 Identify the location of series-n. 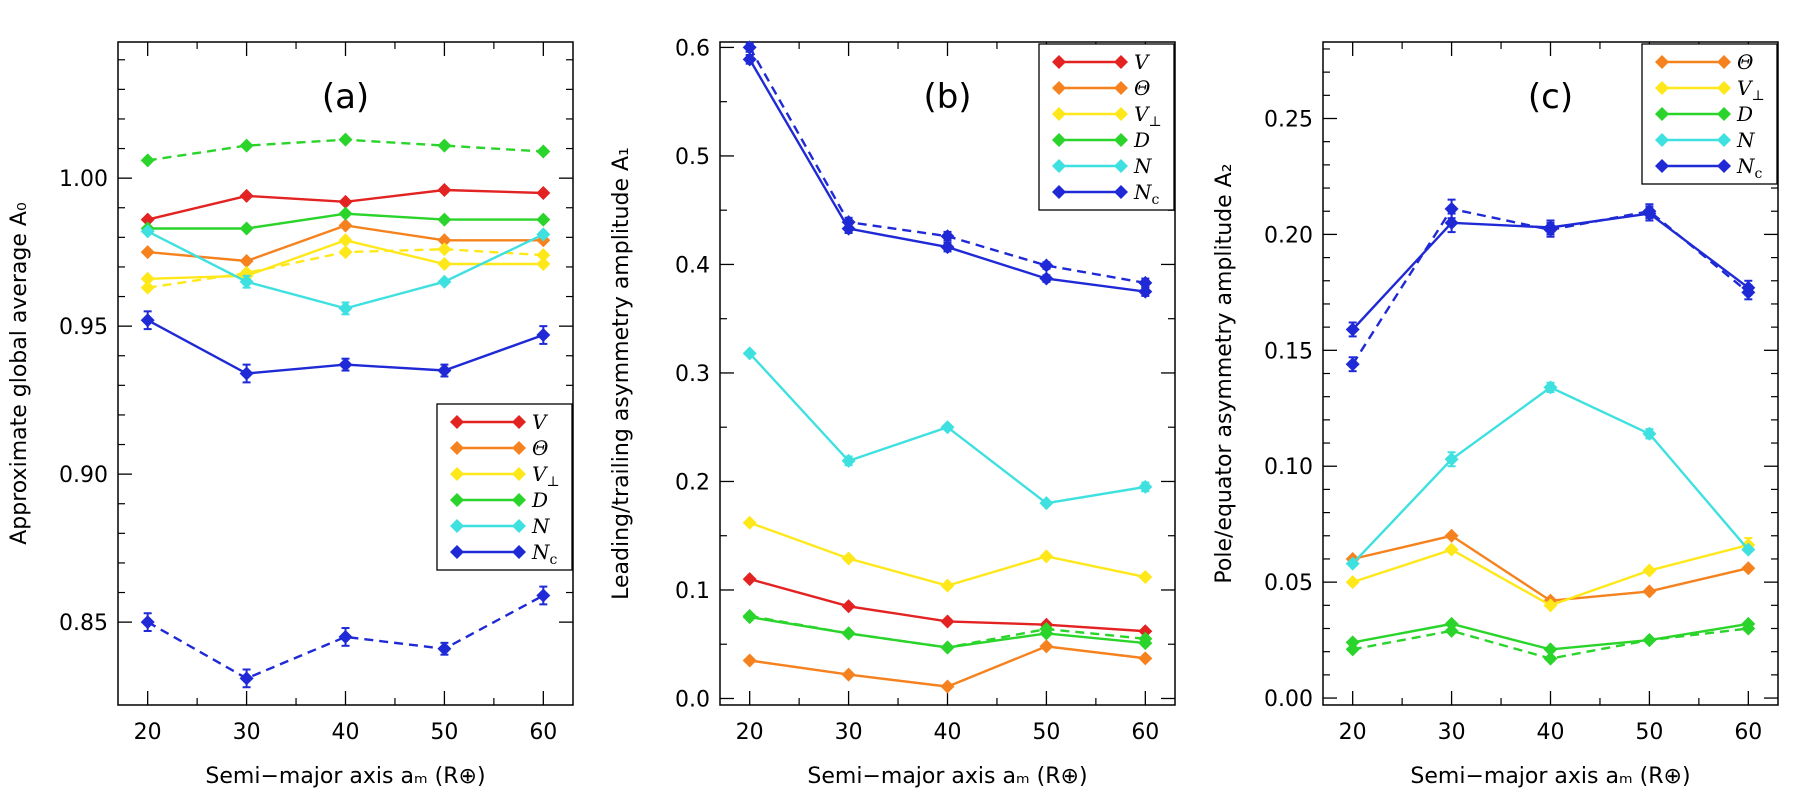
(947, 428).